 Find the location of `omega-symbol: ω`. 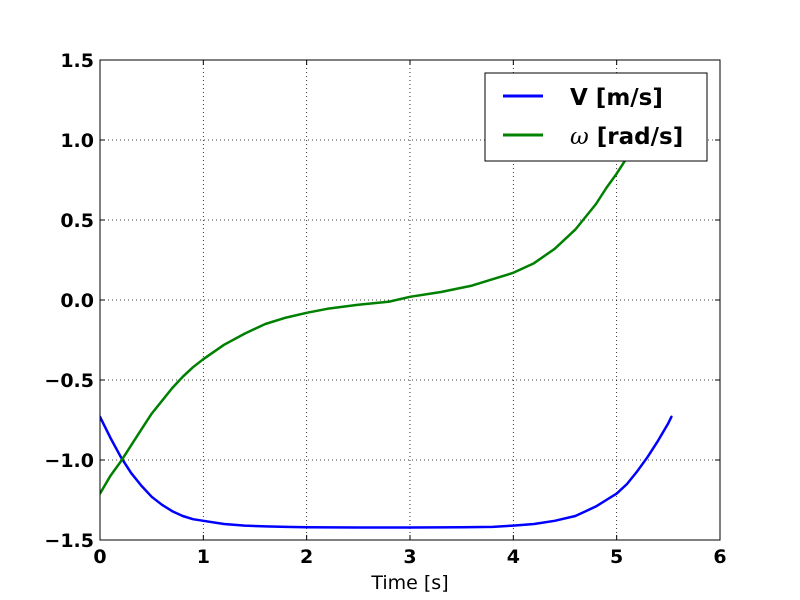

omega-symbol: ω is located at coordinates (579, 137).